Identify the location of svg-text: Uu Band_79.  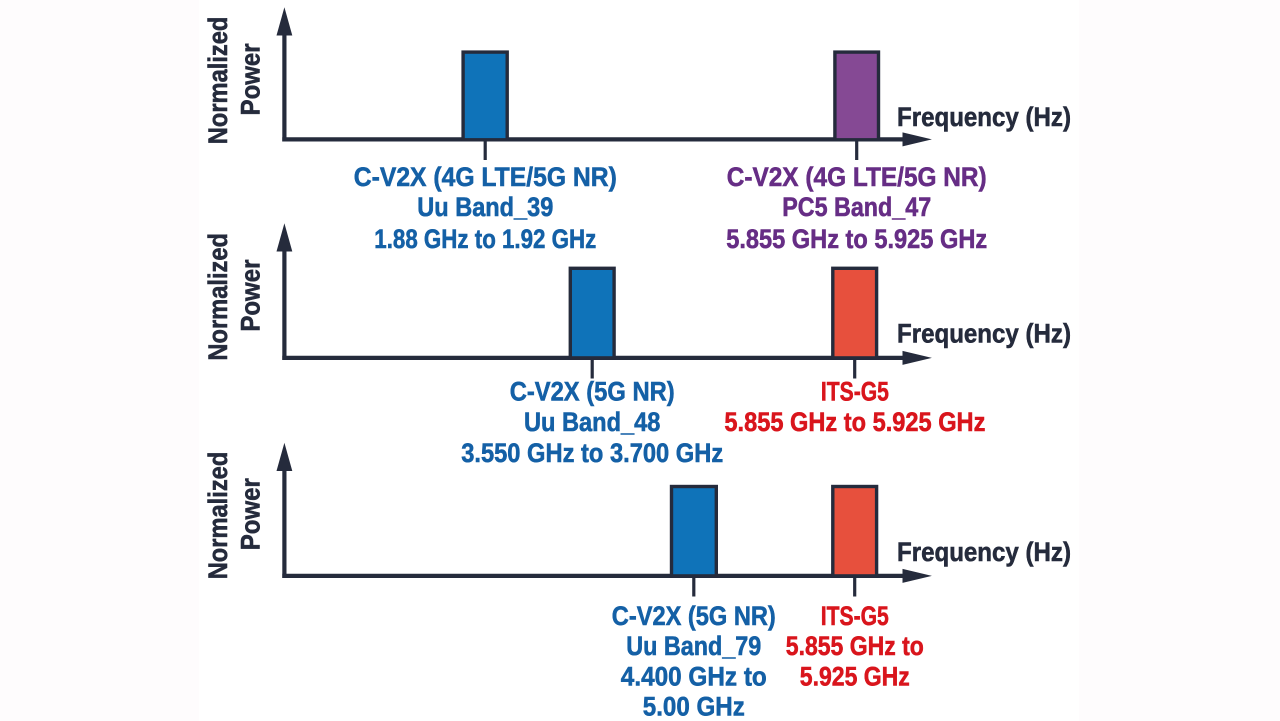
(693, 646).